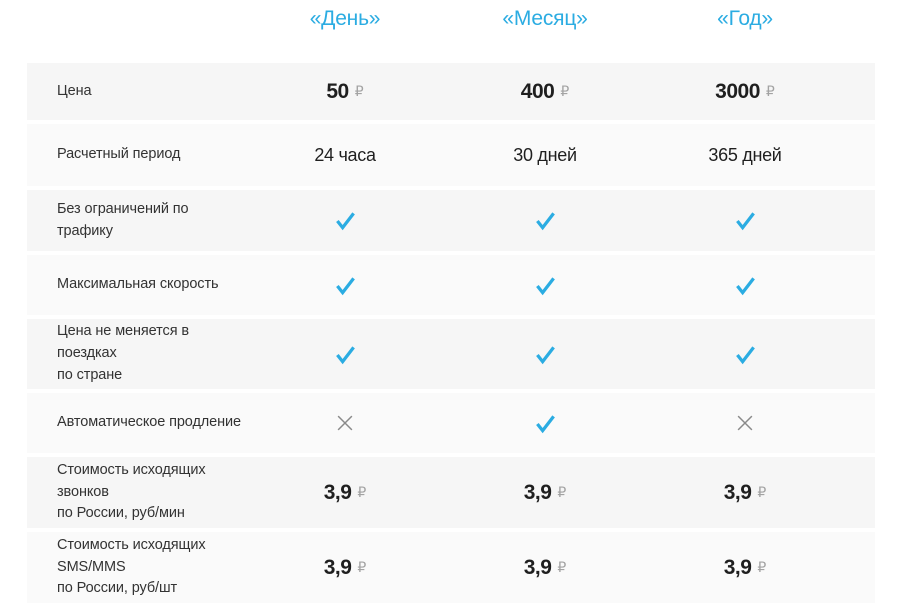 This screenshot has height=611, width=898. I want to click on table-row: Без ограничений по трафику, so click(451, 220).